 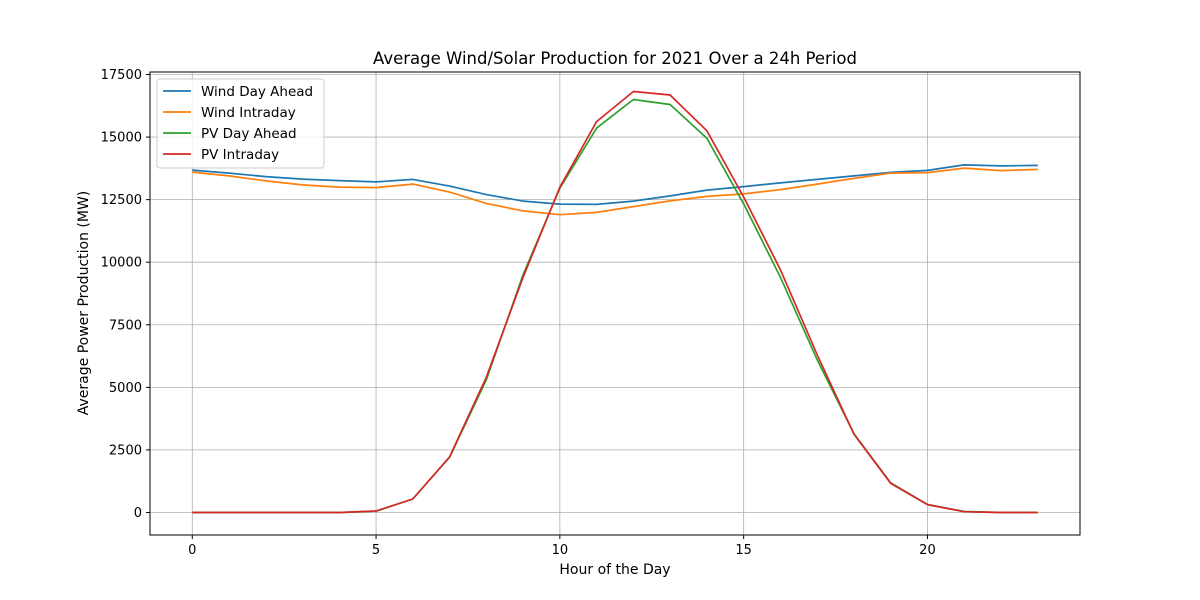 What do you see at coordinates (743, 550) in the screenshot?
I see `x-tick-label: 15` at bounding box center [743, 550].